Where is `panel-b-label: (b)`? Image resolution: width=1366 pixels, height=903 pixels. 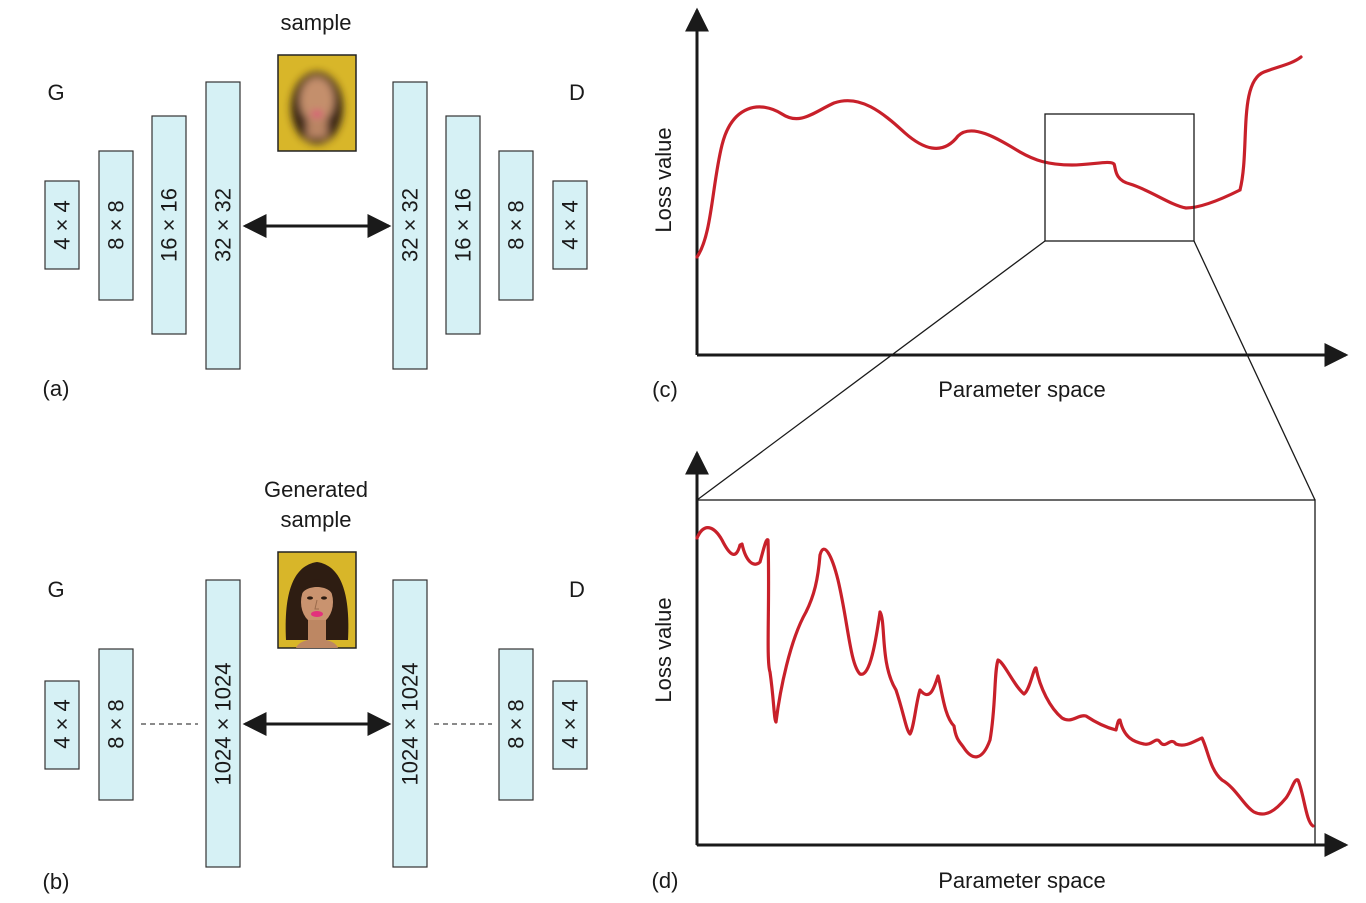
panel-b-label: (b) is located at coordinates (56, 881).